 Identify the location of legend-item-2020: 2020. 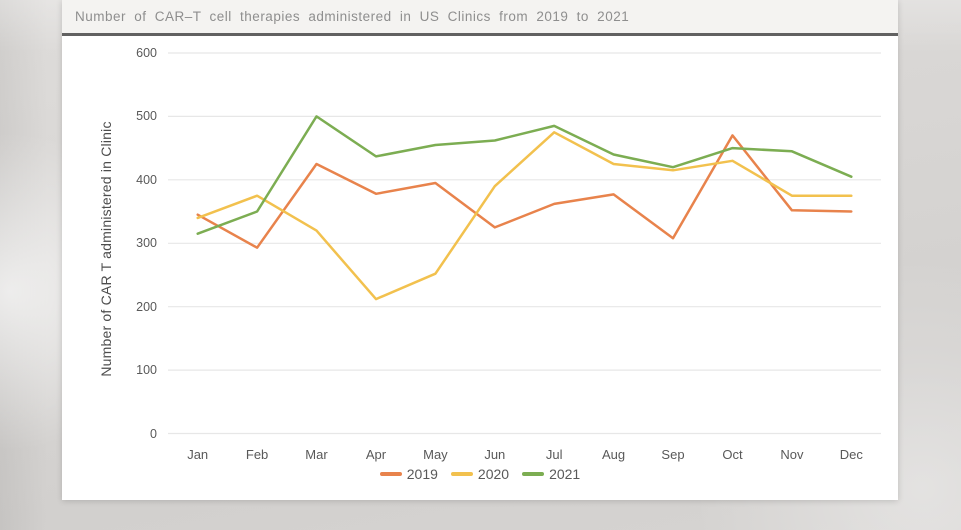
(480, 474).